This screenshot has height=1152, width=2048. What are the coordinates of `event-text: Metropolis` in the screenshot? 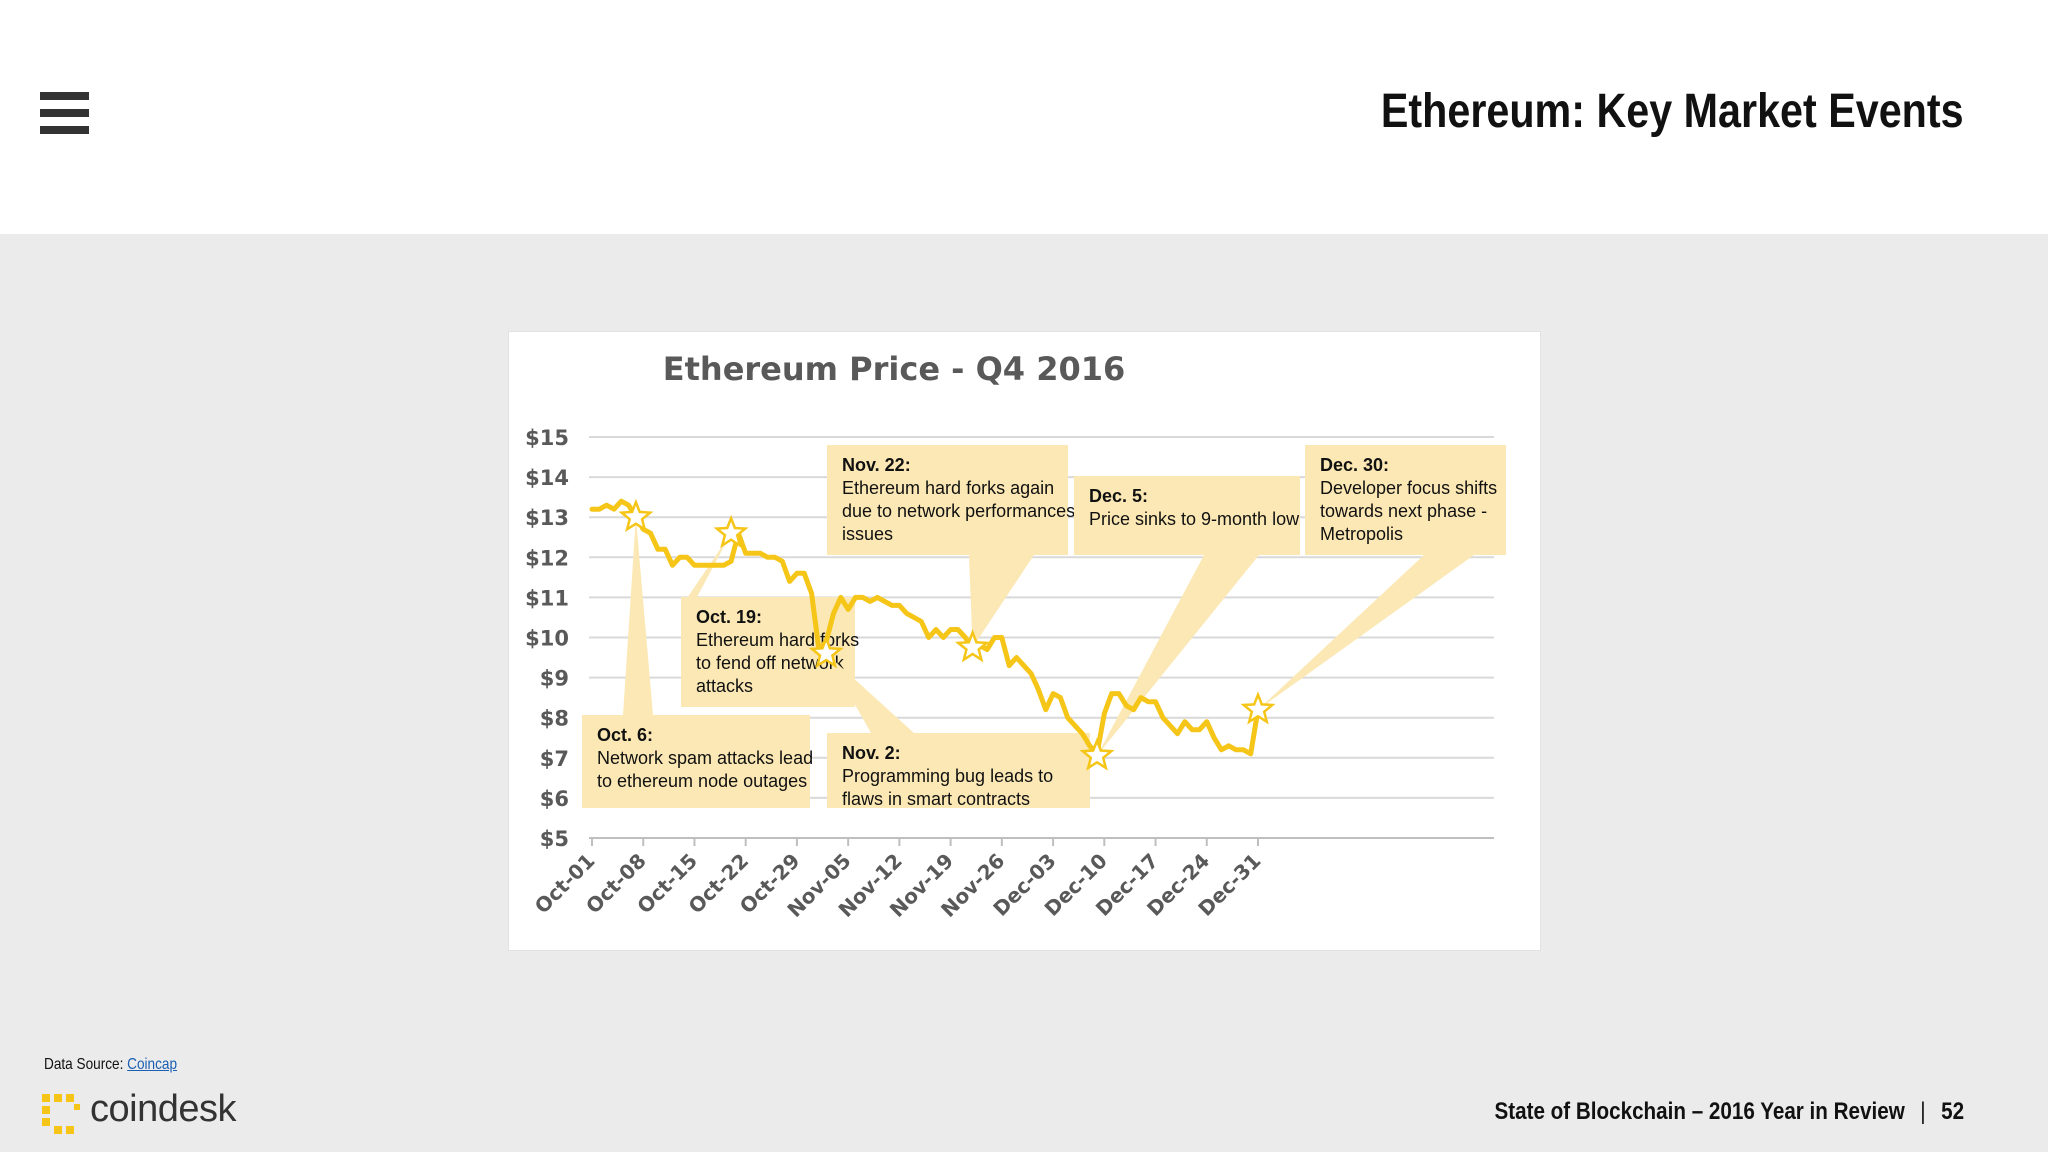 It's located at (1361, 534).